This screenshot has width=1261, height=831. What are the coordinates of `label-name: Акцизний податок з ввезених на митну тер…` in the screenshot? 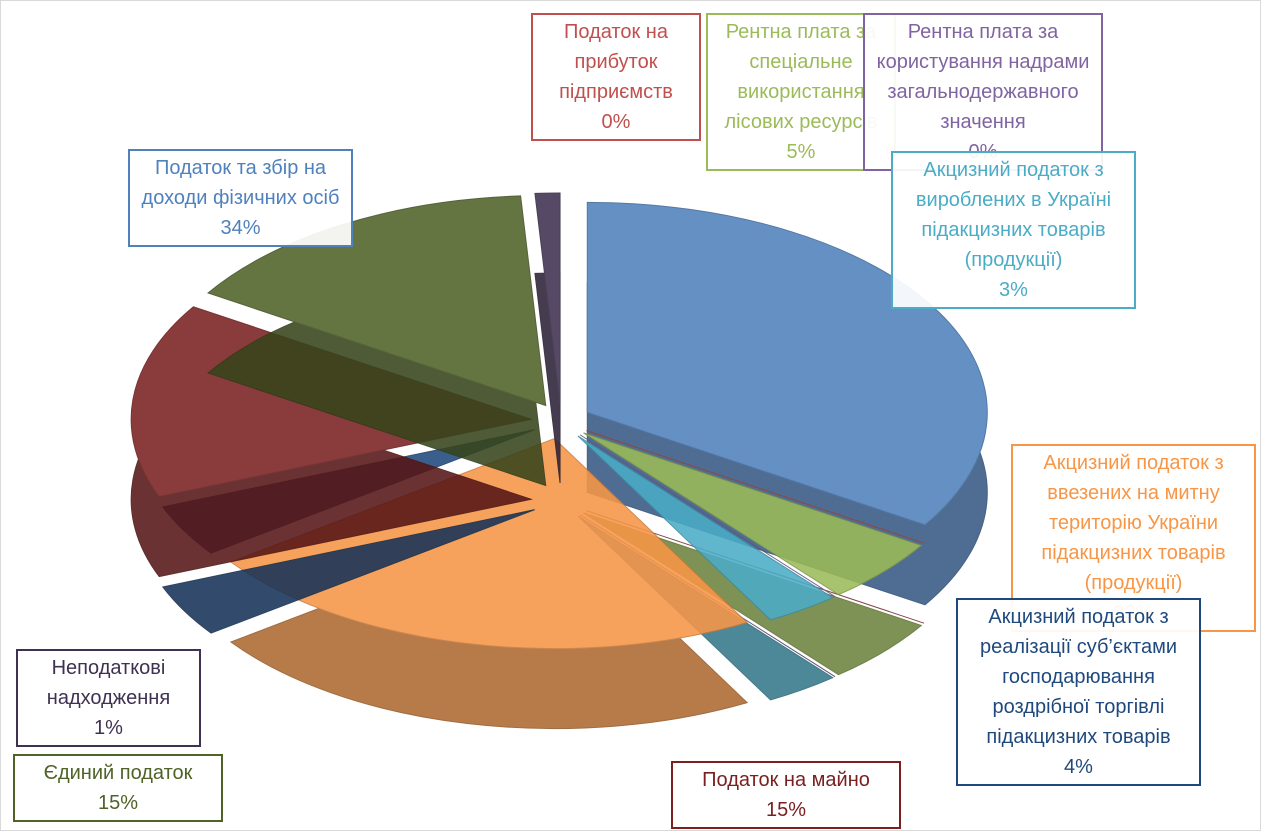 It's located at (1133, 523).